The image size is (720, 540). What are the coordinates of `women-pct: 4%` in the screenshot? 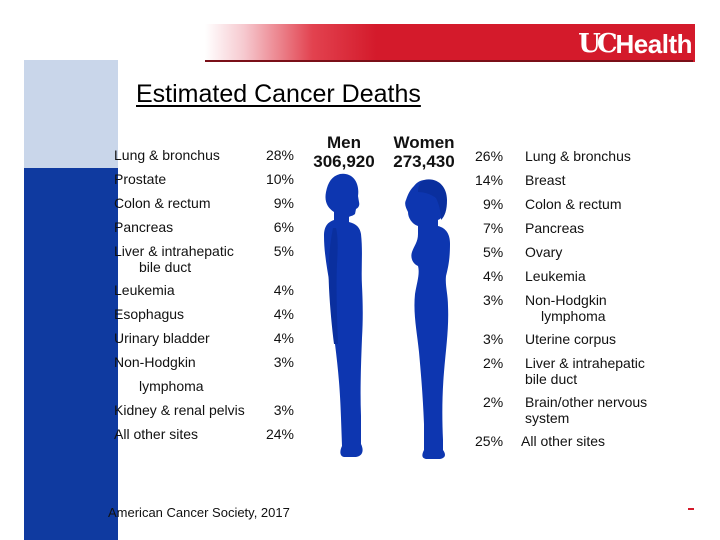 It's located at (493, 276).